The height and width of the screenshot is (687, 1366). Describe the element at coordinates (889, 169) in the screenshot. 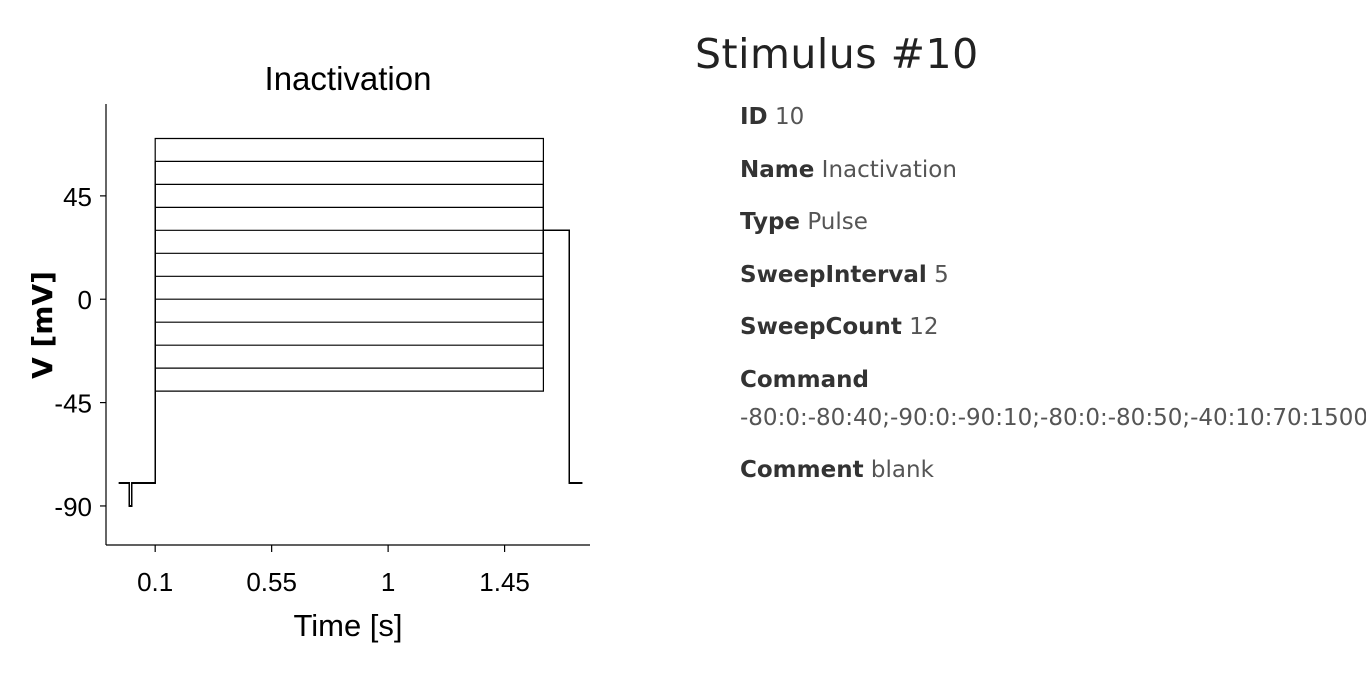

I see `detail-value: Inactivation` at that location.